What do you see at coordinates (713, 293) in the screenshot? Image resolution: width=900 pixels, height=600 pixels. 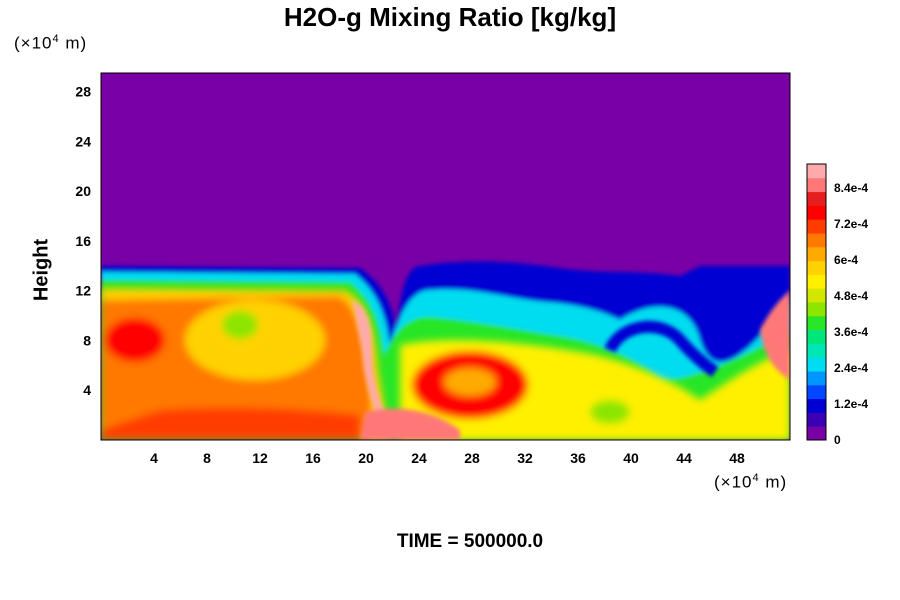 I see `field-blue-swirl-far-right` at bounding box center [713, 293].